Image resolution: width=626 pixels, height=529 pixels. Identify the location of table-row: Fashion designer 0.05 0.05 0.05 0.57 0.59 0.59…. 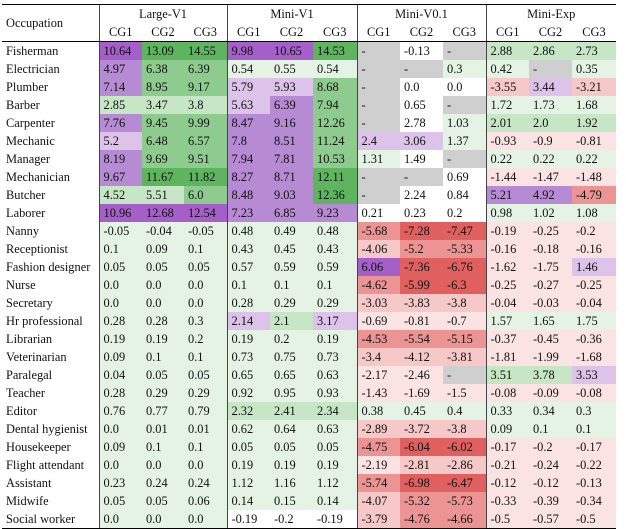
(309, 267).